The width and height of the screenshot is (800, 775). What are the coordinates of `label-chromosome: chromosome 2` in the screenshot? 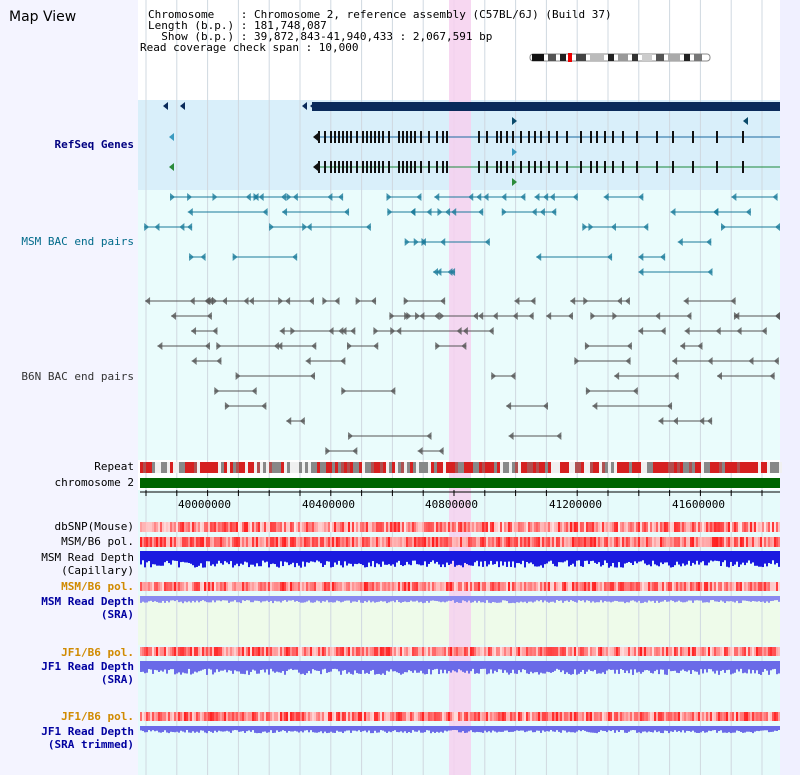 It's located at (94, 482).